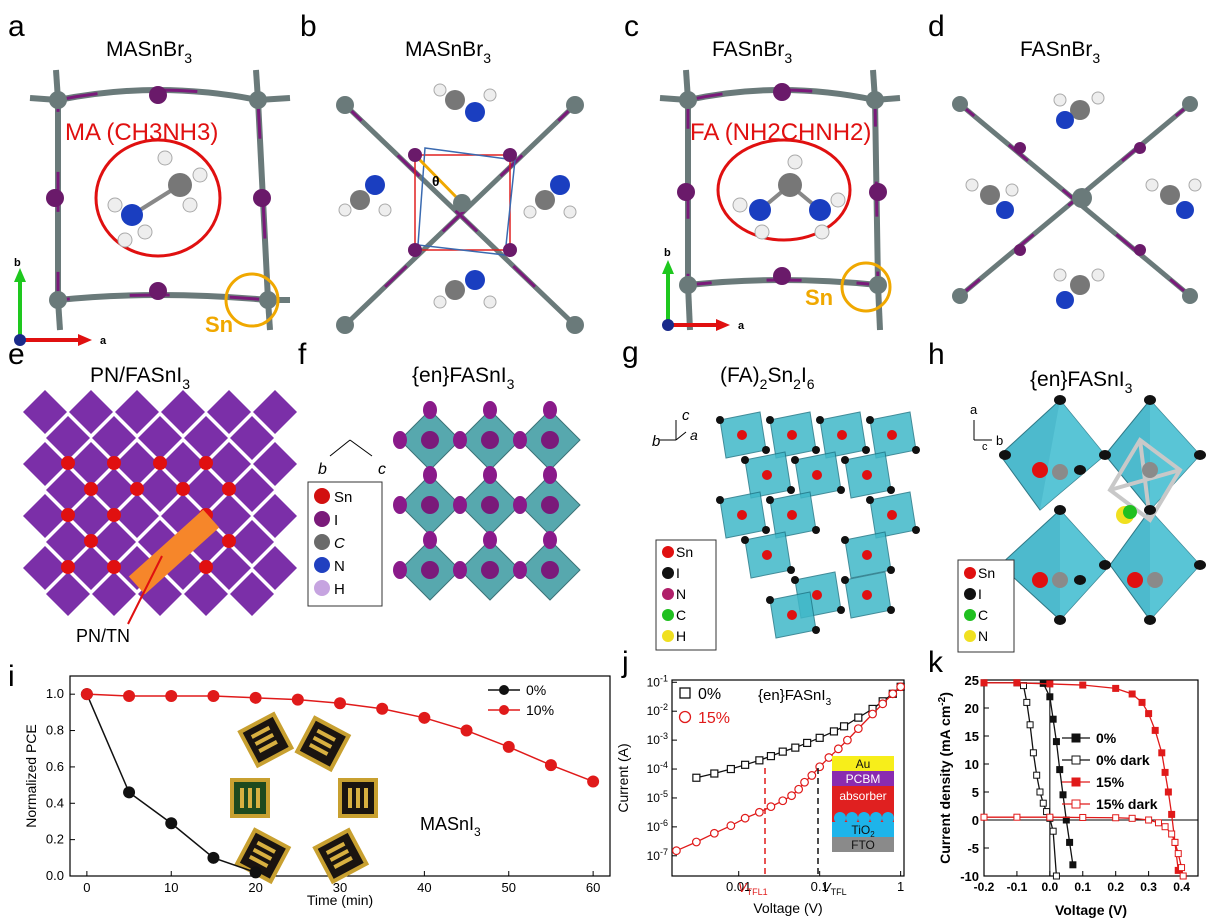  What do you see at coordinates (972, 764) in the screenshot?
I see `y-tick-label: 10` at bounding box center [972, 764].